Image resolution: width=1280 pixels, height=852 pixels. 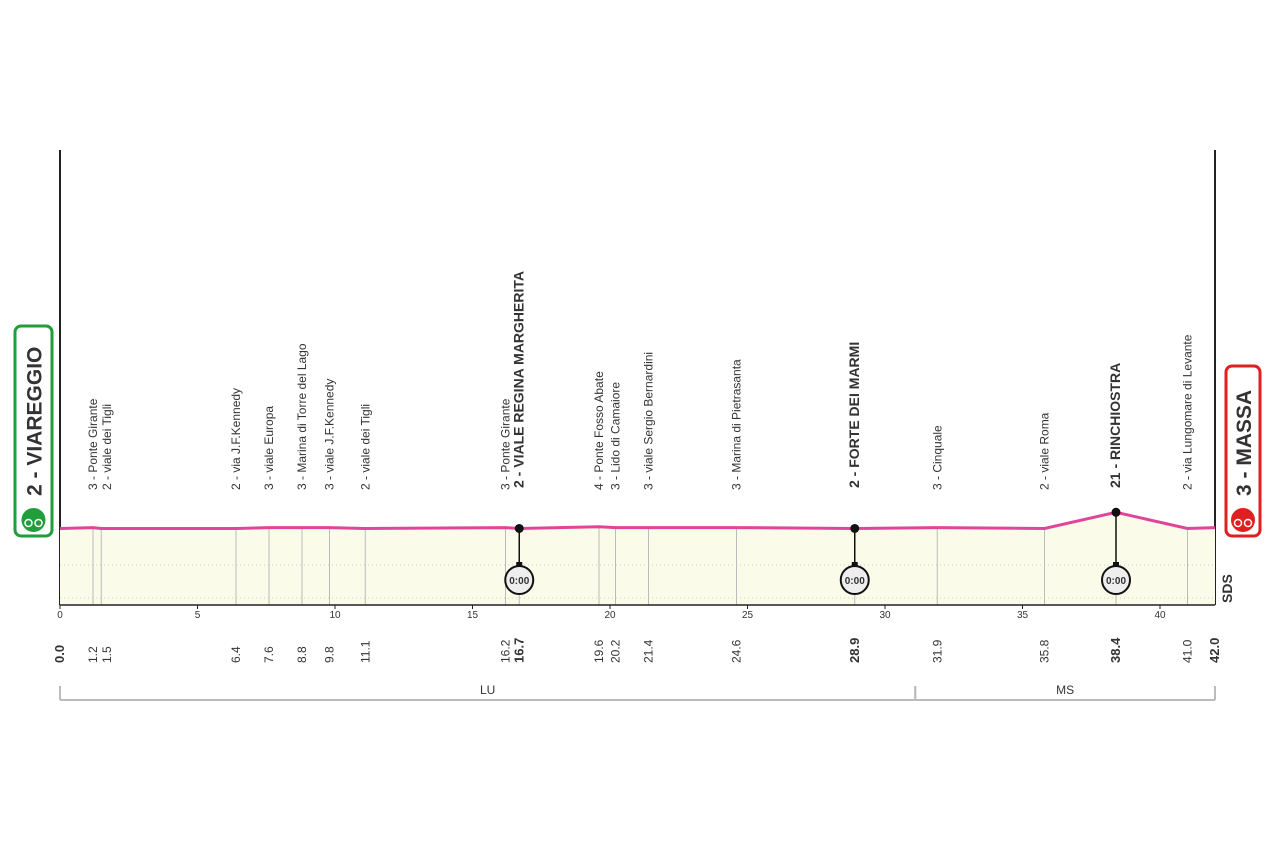 I want to click on x-tick-label: 40, so click(x=1160, y=615).